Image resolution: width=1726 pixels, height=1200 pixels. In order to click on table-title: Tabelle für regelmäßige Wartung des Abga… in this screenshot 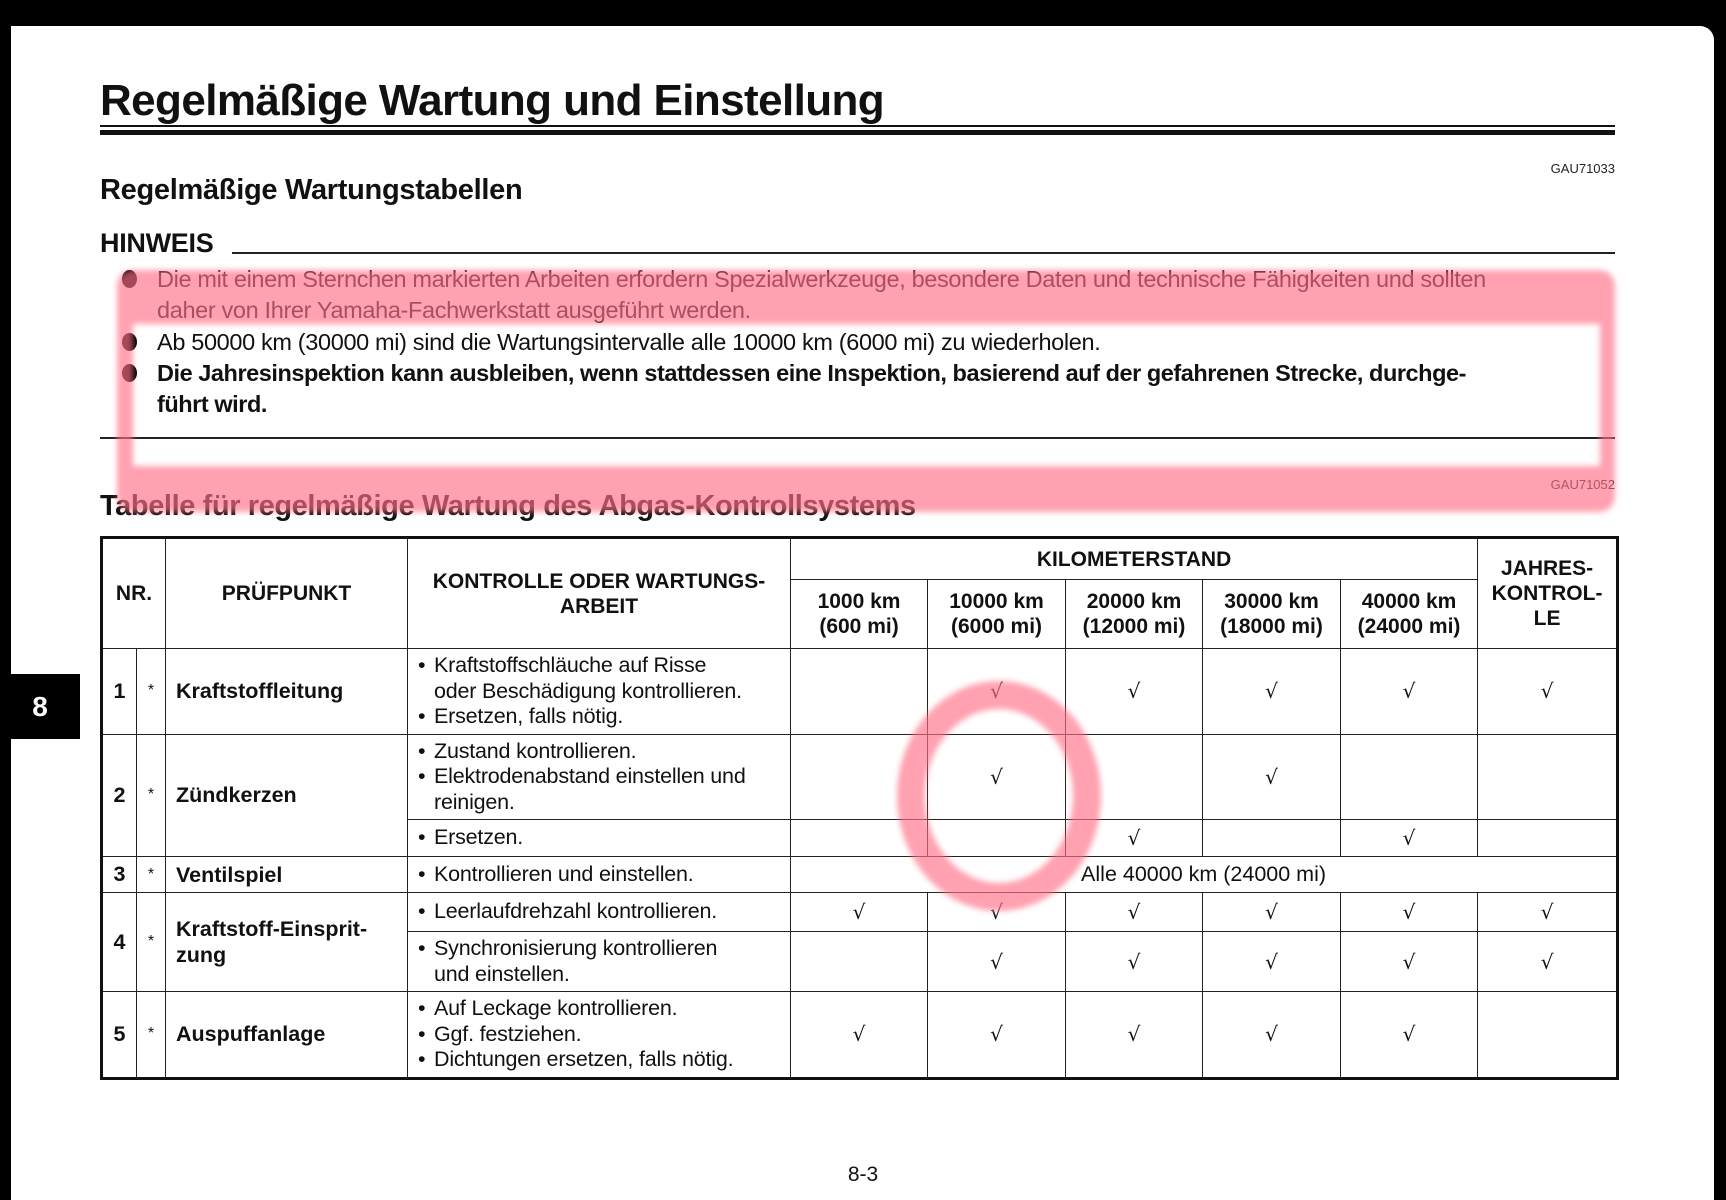, I will do `click(508, 506)`.